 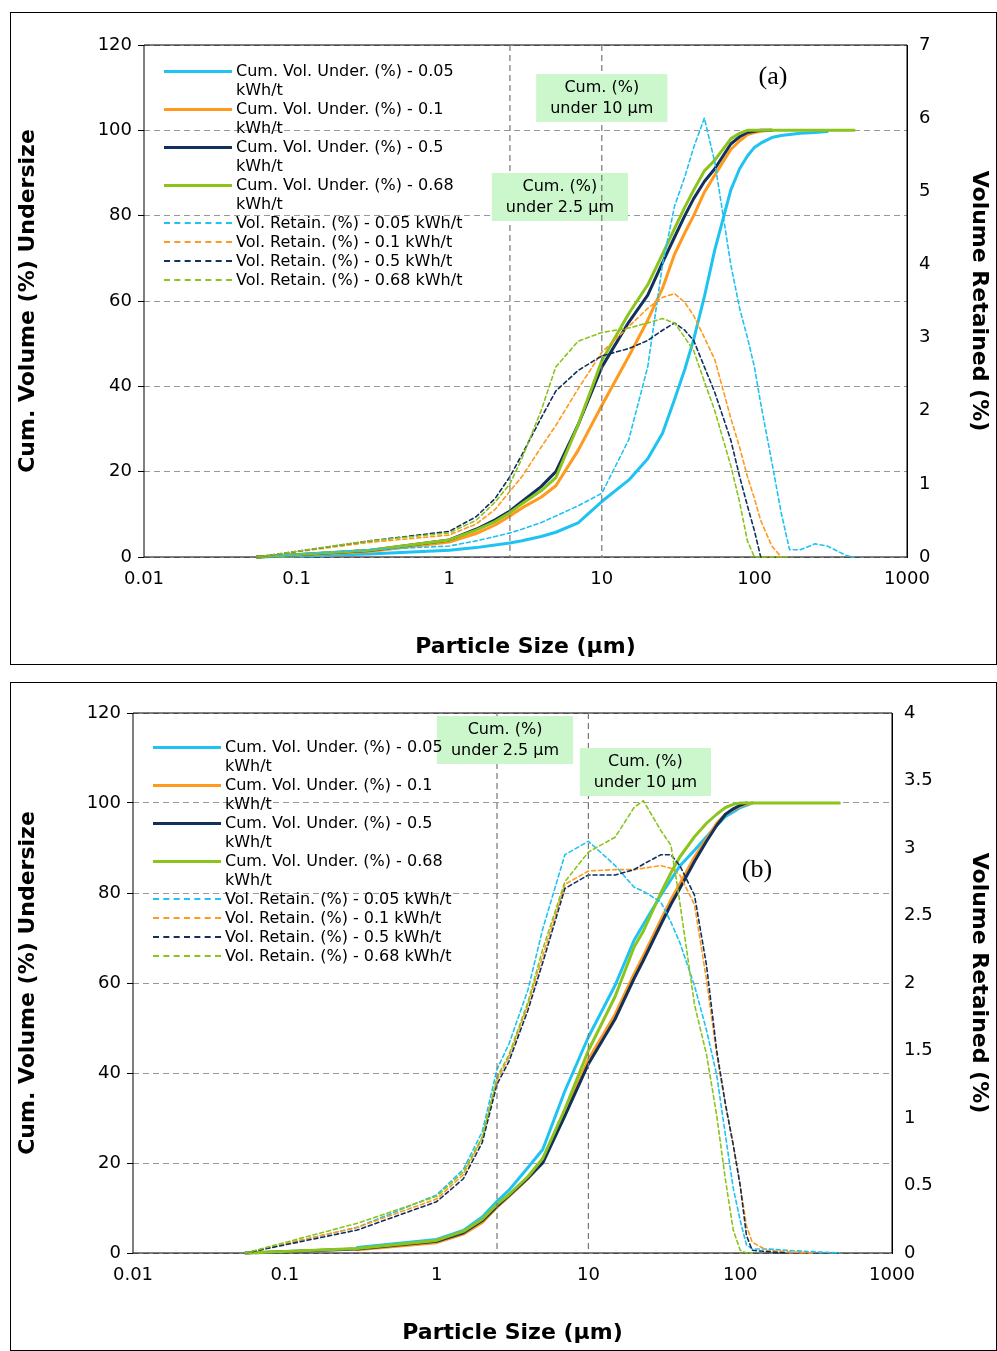 What do you see at coordinates (918, 914) in the screenshot?
I see `y2-tick-label: 2.5` at bounding box center [918, 914].